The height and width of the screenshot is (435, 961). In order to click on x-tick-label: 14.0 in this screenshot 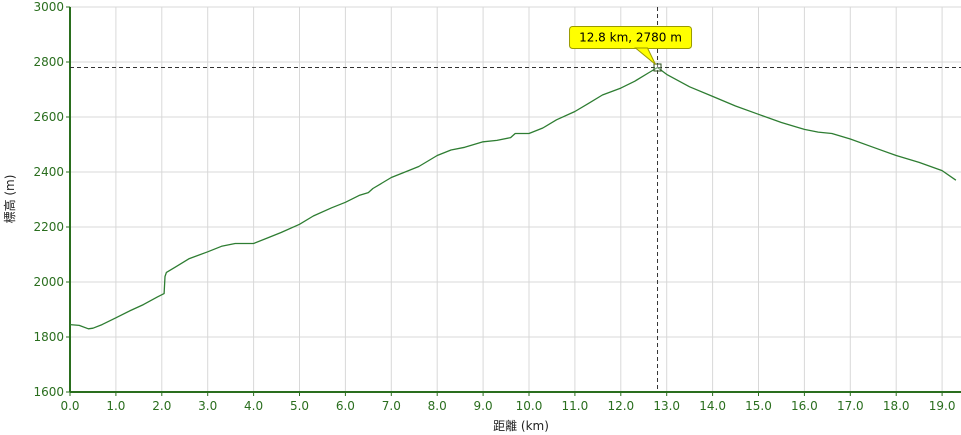, I will do `click(712, 406)`.